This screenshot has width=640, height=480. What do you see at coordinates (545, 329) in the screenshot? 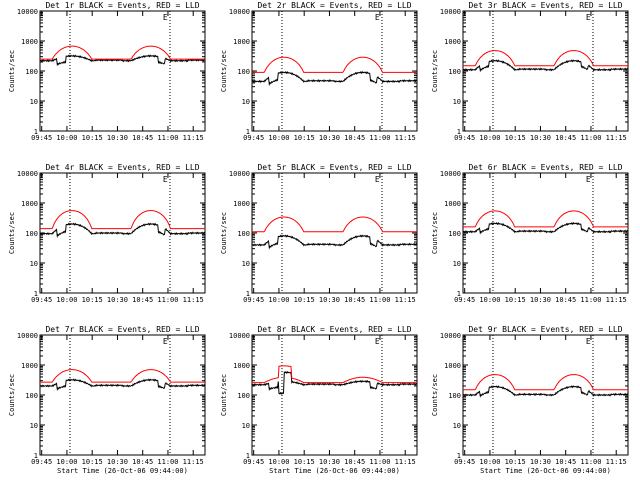
I see `panel-title: Det 9r BLACK = Events, RED = LLD` at bounding box center [545, 329].